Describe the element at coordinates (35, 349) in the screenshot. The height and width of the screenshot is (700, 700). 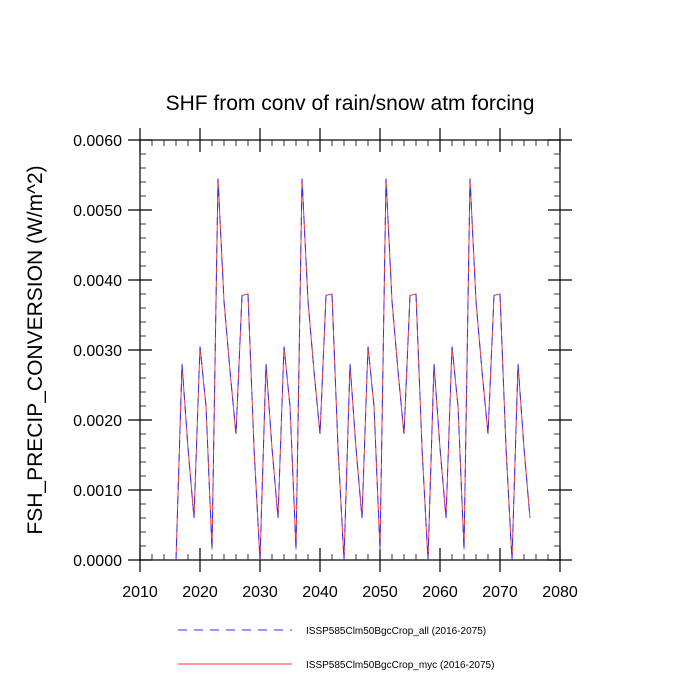
I see `y-axis-title: FSH_PRECIP_CONVERSION (W/m^2)` at that location.